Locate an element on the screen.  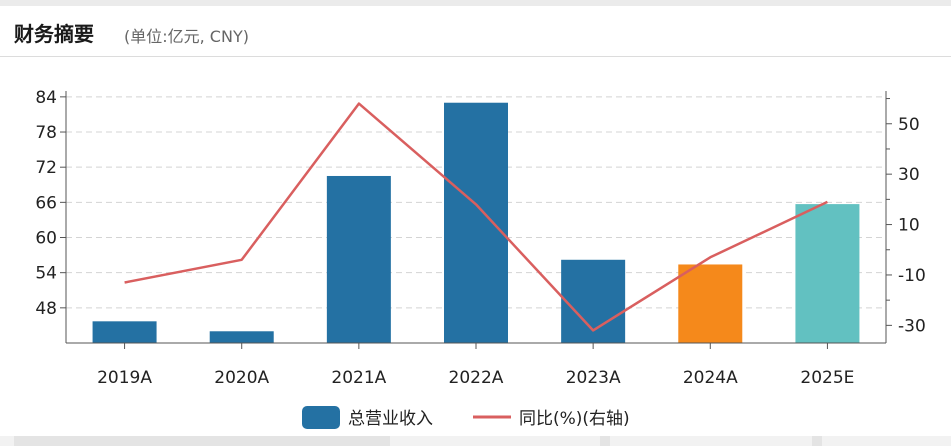
top-strip is located at coordinates (475, 3).